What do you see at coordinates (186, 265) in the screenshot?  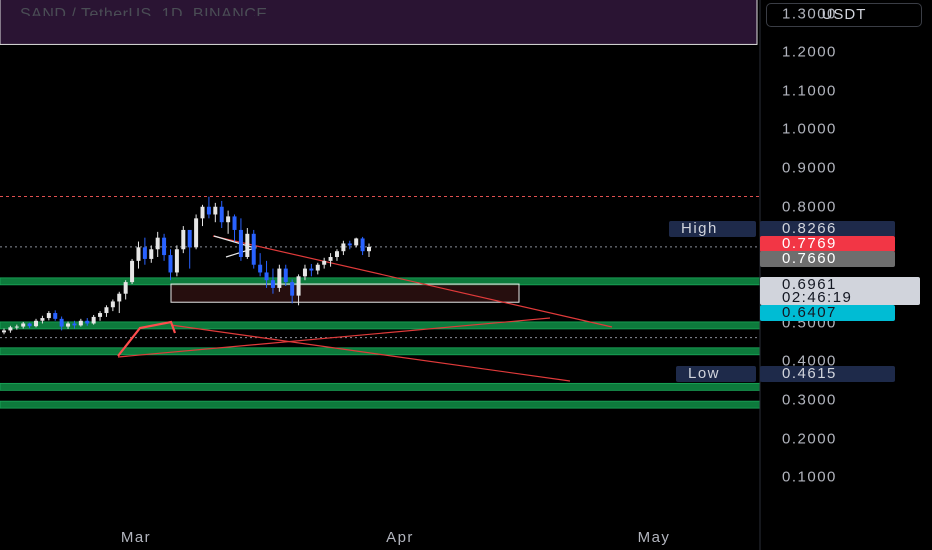 I see `candles-layer` at bounding box center [186, 265].